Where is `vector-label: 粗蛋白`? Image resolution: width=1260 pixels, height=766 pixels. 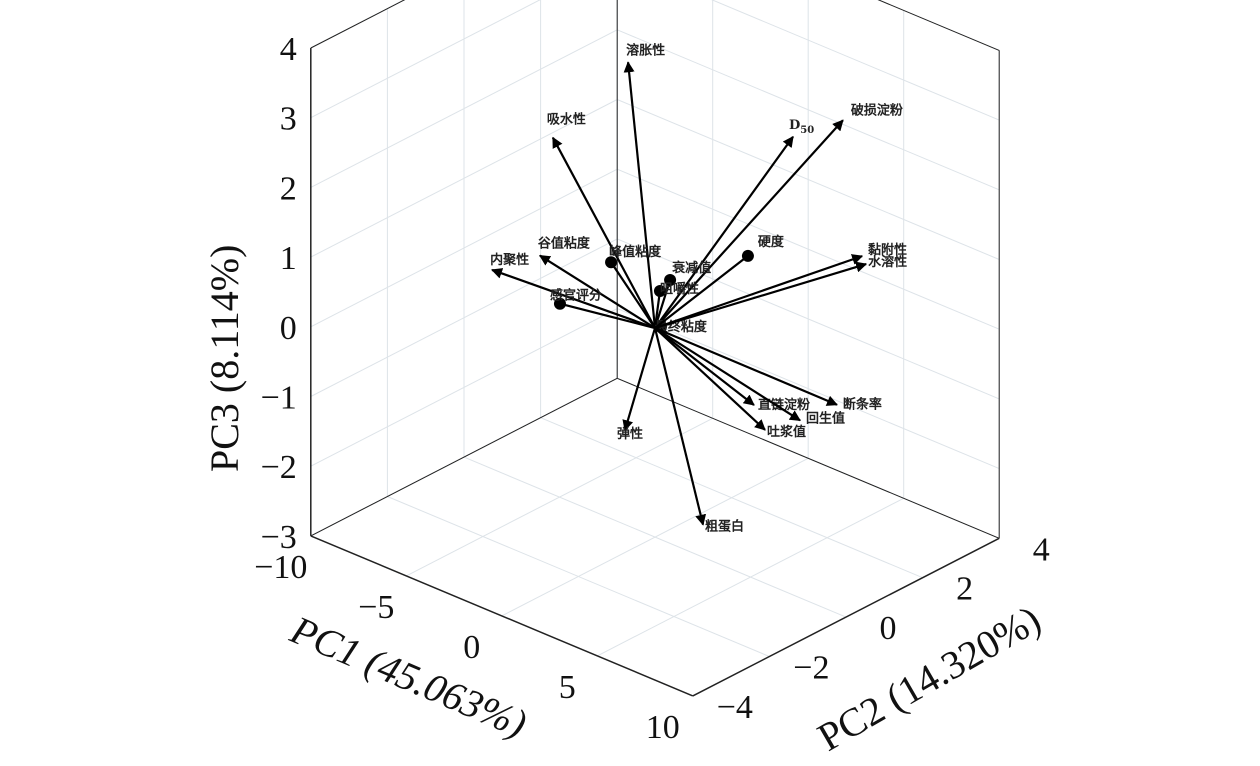
vector-label: 粗蛋白 is located at coordinates (724, 527).